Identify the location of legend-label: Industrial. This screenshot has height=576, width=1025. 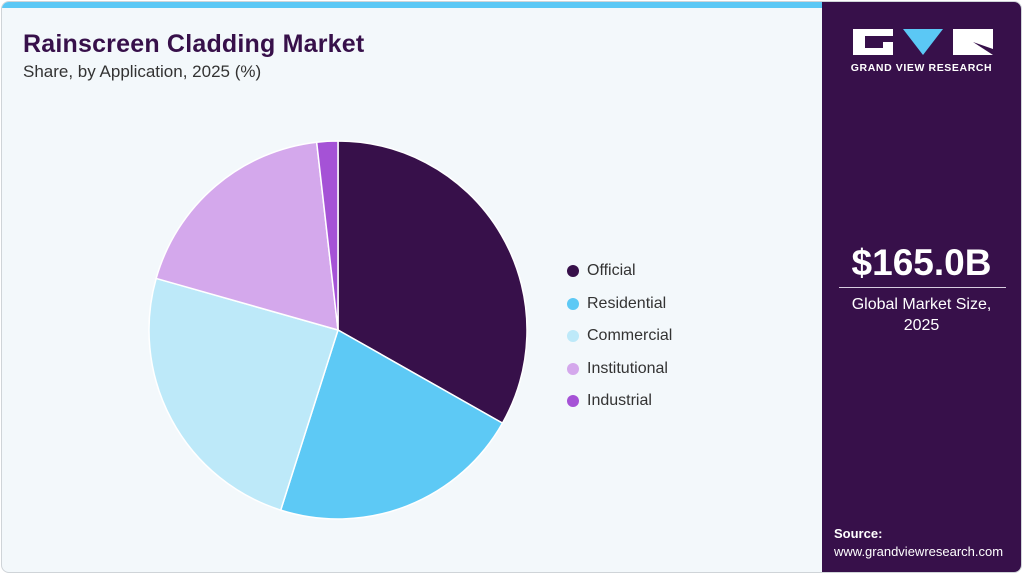
(619, 401).